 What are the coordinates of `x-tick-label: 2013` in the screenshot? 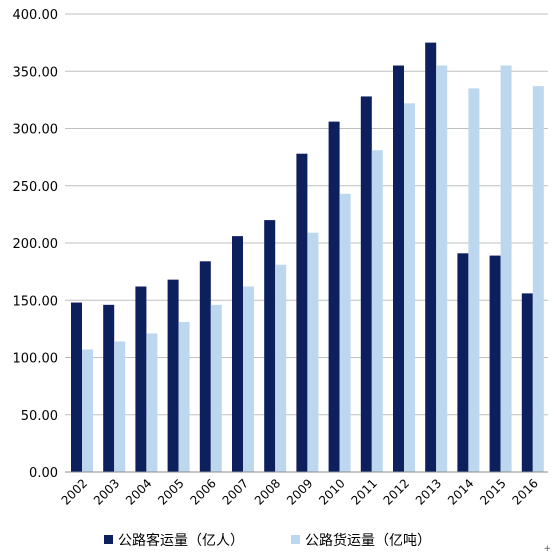 It's located at (428, 491).